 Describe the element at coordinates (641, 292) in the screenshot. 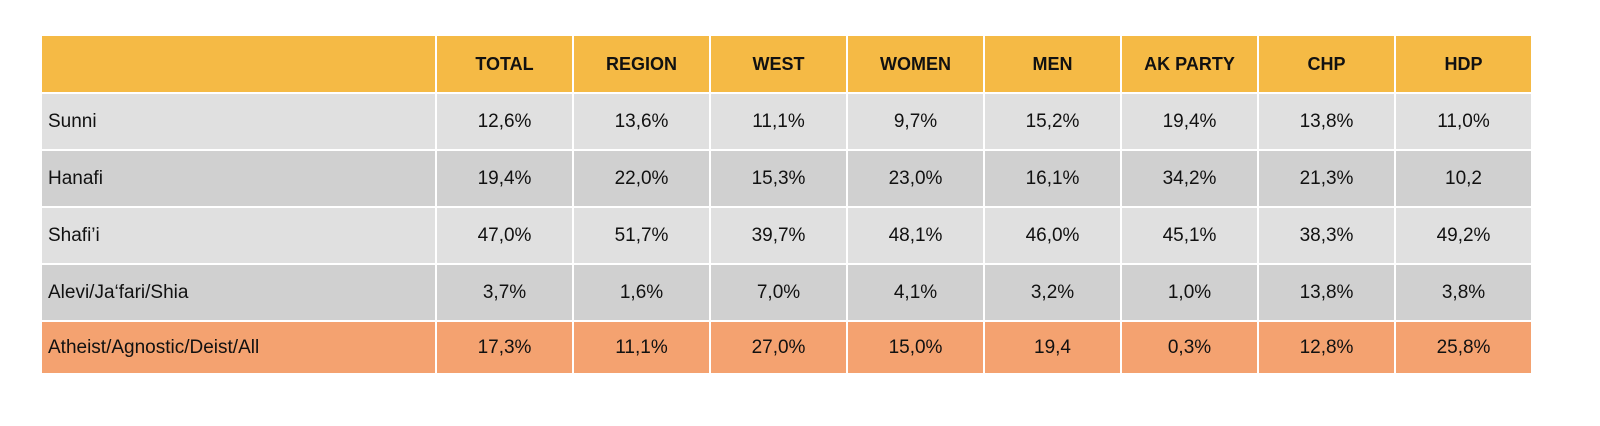

I see `cell: 1,6%` at that location.